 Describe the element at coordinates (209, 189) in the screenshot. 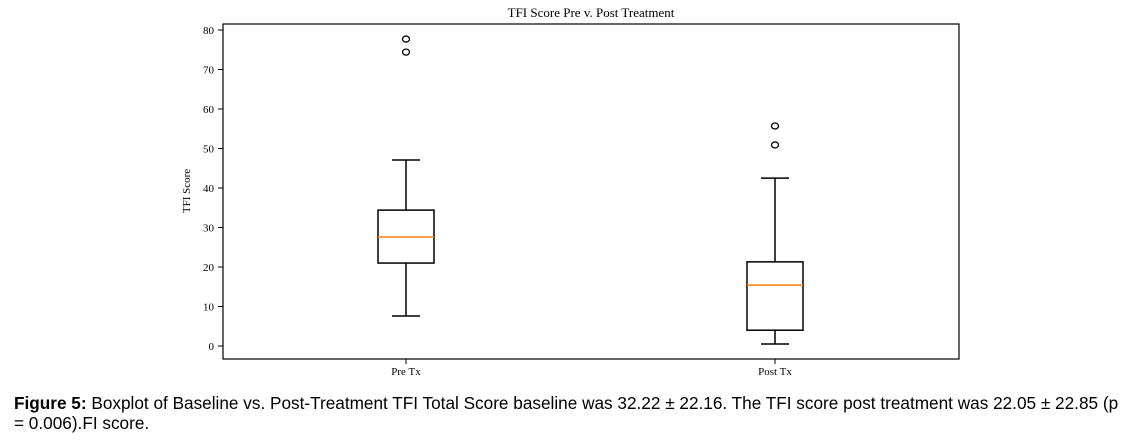

I see `y-tick-label: 40` at that location.